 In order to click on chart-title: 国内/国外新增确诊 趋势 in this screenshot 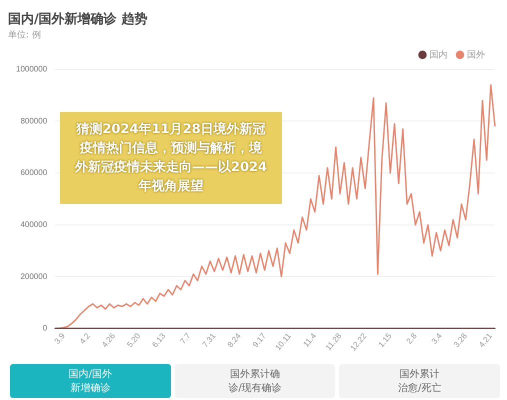, I will do `click(78, 19)`.